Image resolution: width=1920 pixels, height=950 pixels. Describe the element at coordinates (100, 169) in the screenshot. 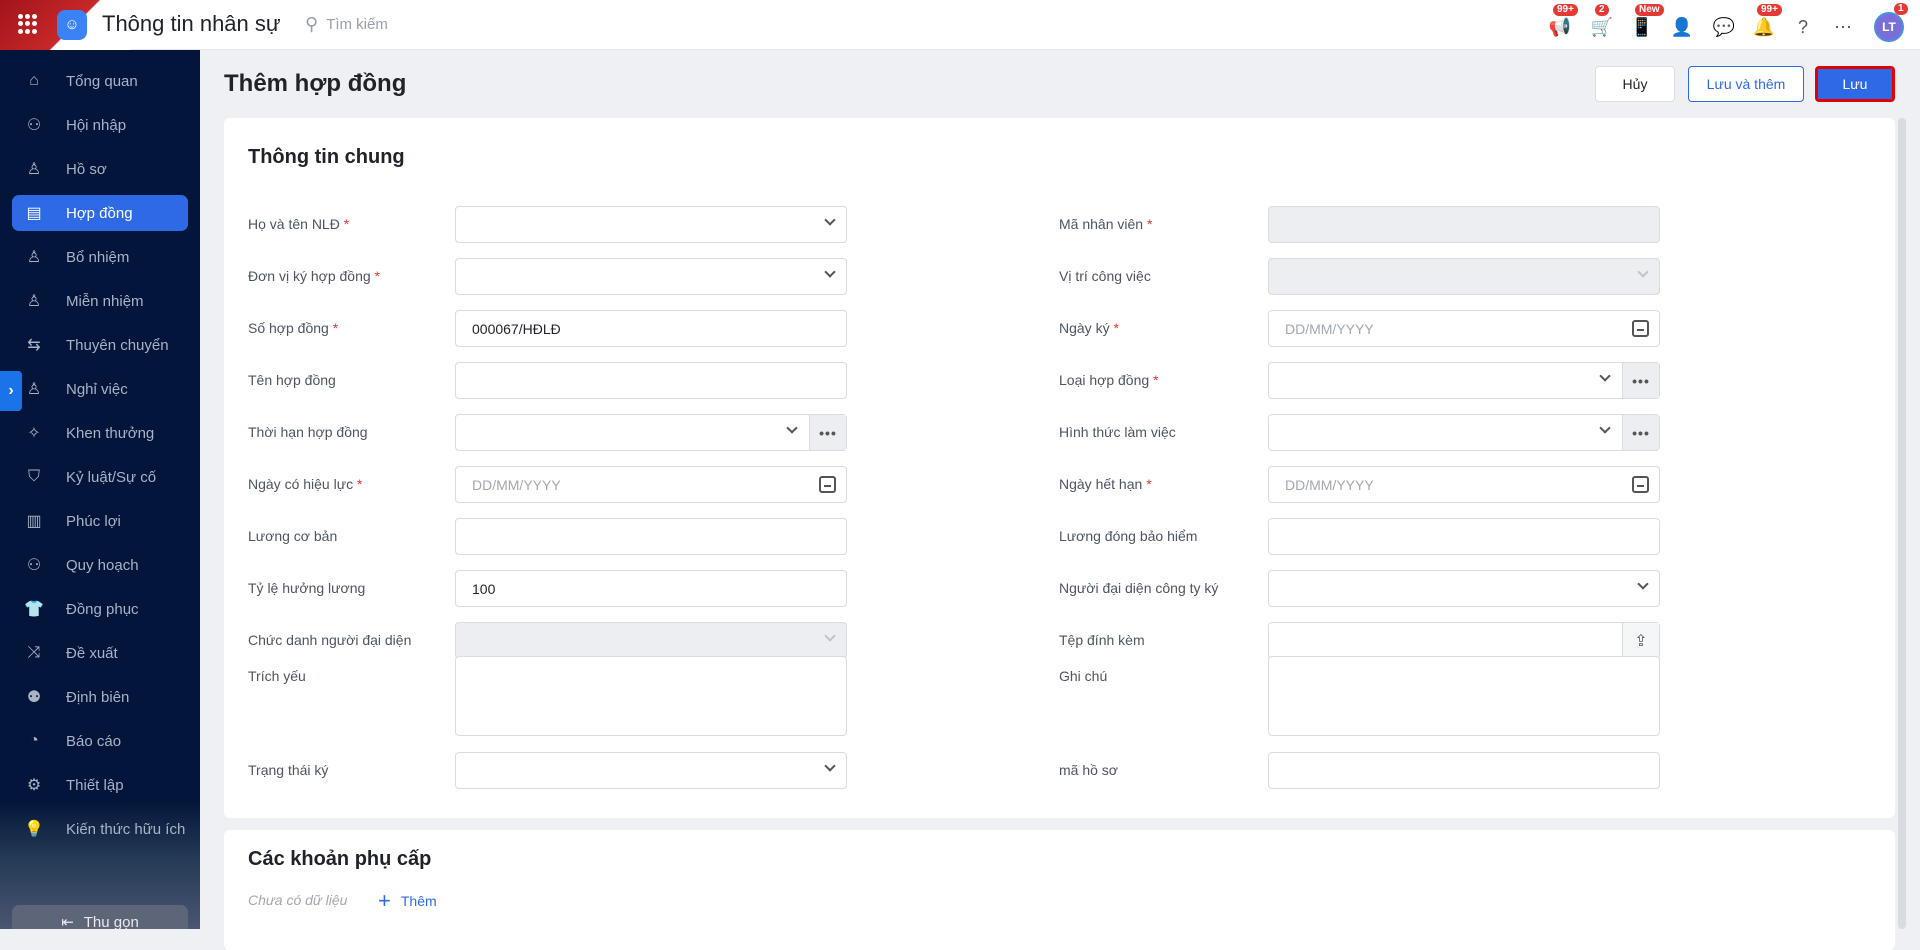

I see `sidebar-item: ♙ Hồ sơ` at that location.